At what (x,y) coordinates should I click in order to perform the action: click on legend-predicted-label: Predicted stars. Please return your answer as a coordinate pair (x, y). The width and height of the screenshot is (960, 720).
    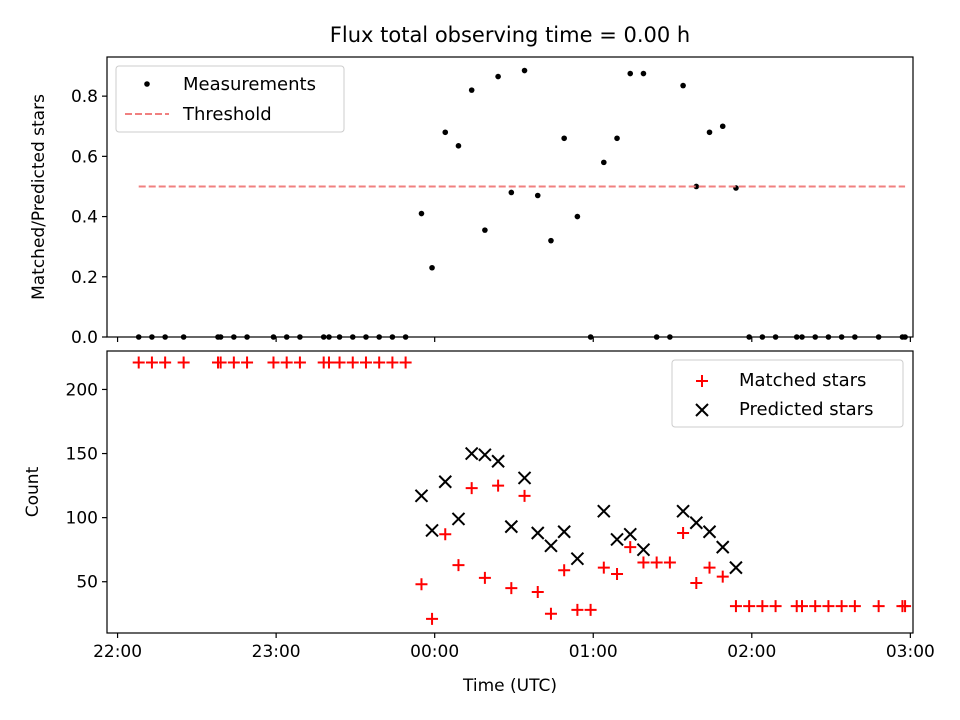
    Looking at the image, I should click on (806, 409).